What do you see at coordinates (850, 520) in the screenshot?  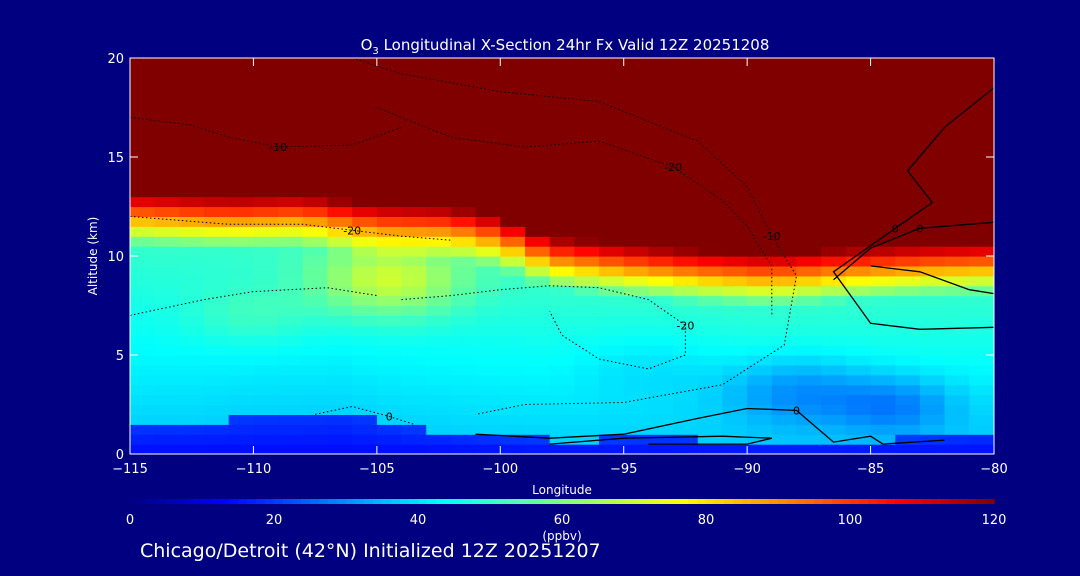 I see `colorbar-tick-label: 100` at bounding box center [850, 520].